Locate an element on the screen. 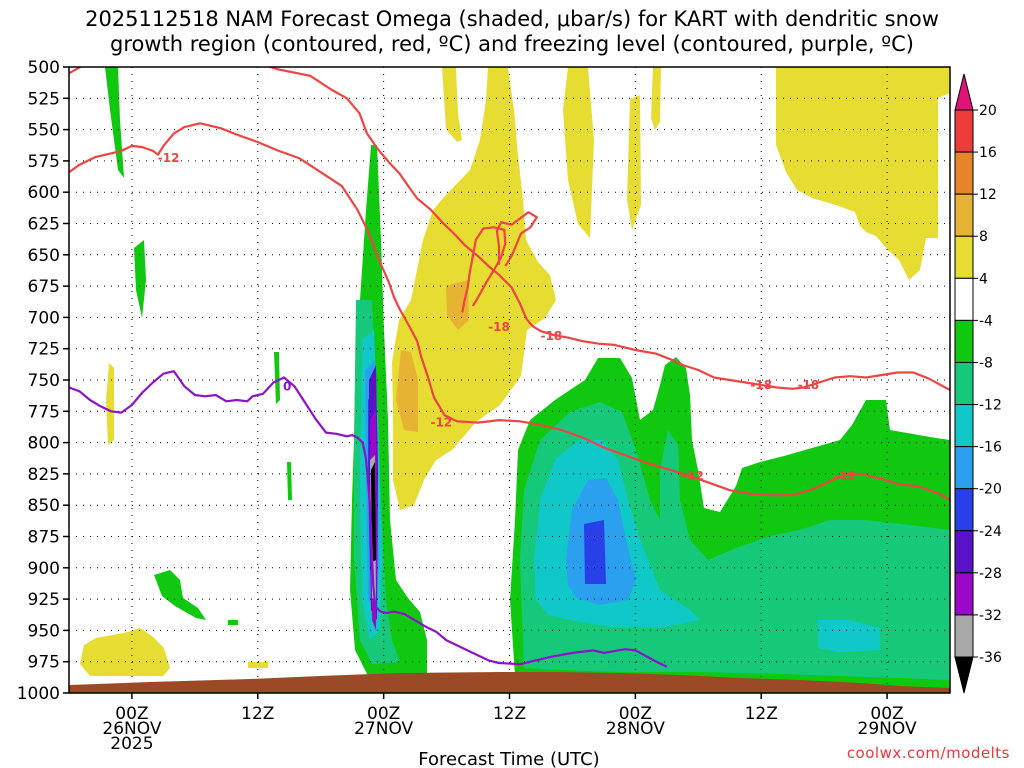 The height and width of the screenshot is (768, 1024). colorbar-label: 12 is located at coordinates (988, 195).